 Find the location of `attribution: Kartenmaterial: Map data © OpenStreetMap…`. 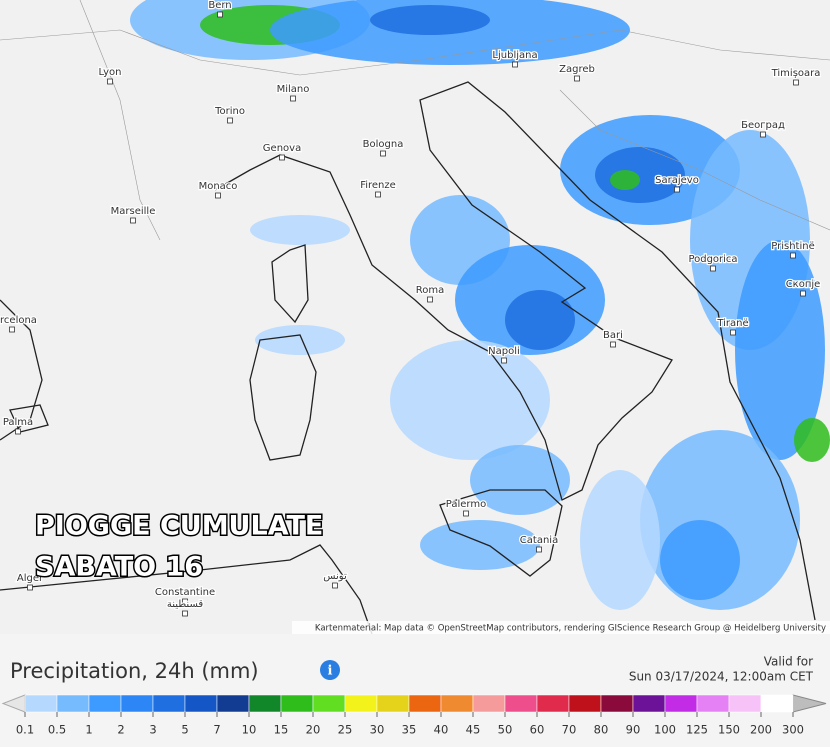

attribution: Kartenmaterial: Map data © OpenStreetMap… is located at coordinates (570, 629).